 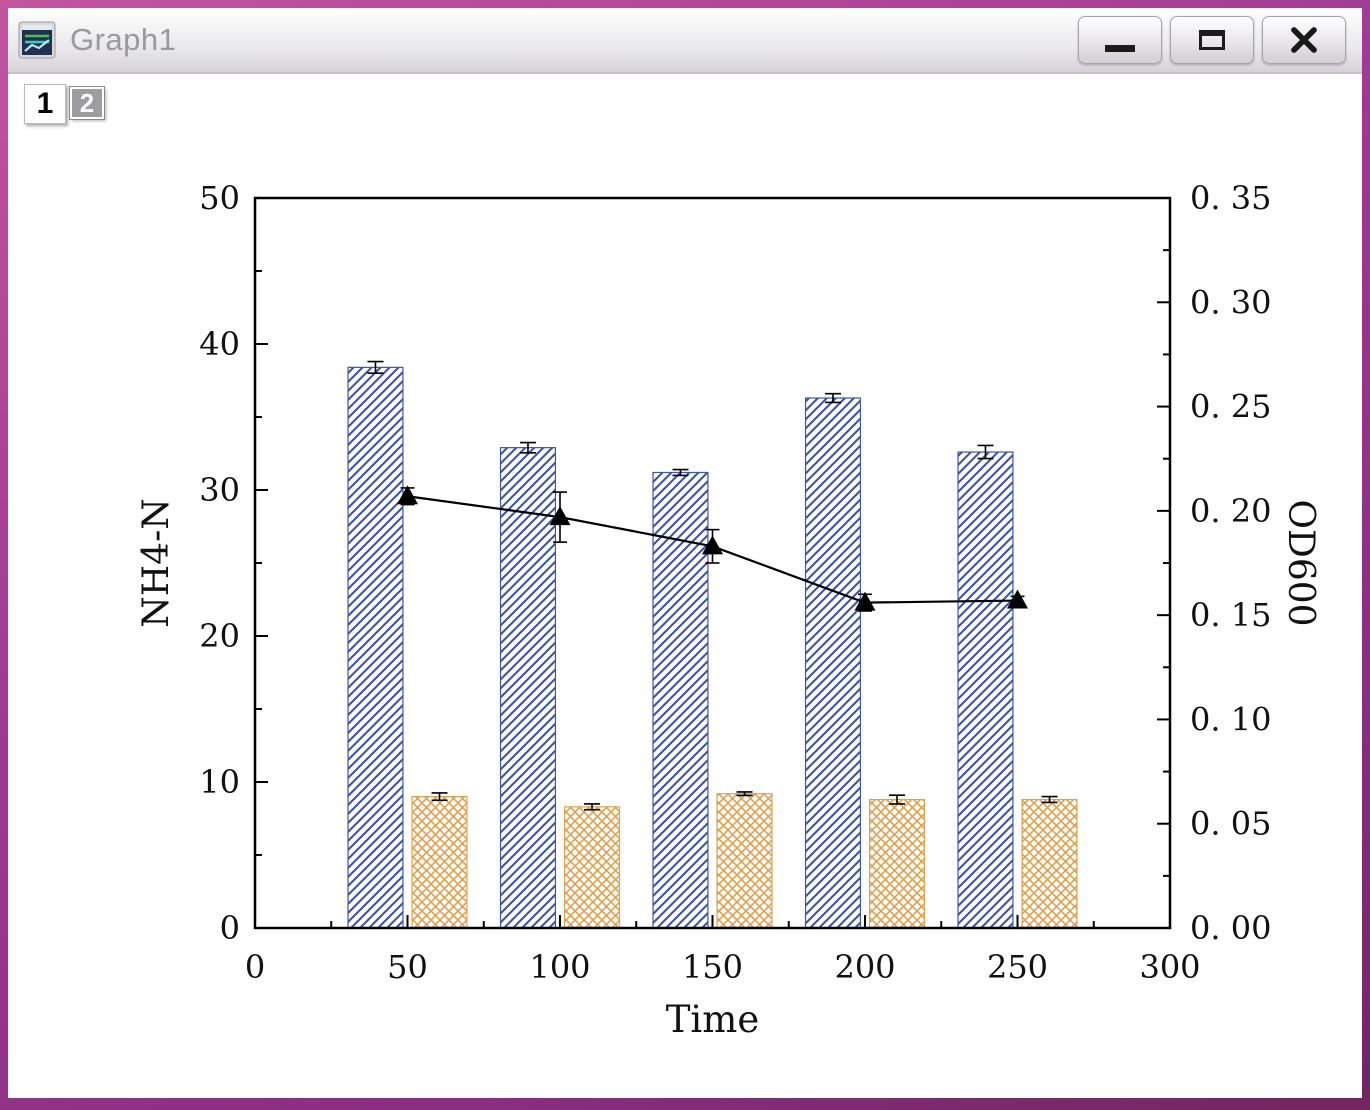 I want to click on y-left-tick-label: 50, so click(x=219, y=198).